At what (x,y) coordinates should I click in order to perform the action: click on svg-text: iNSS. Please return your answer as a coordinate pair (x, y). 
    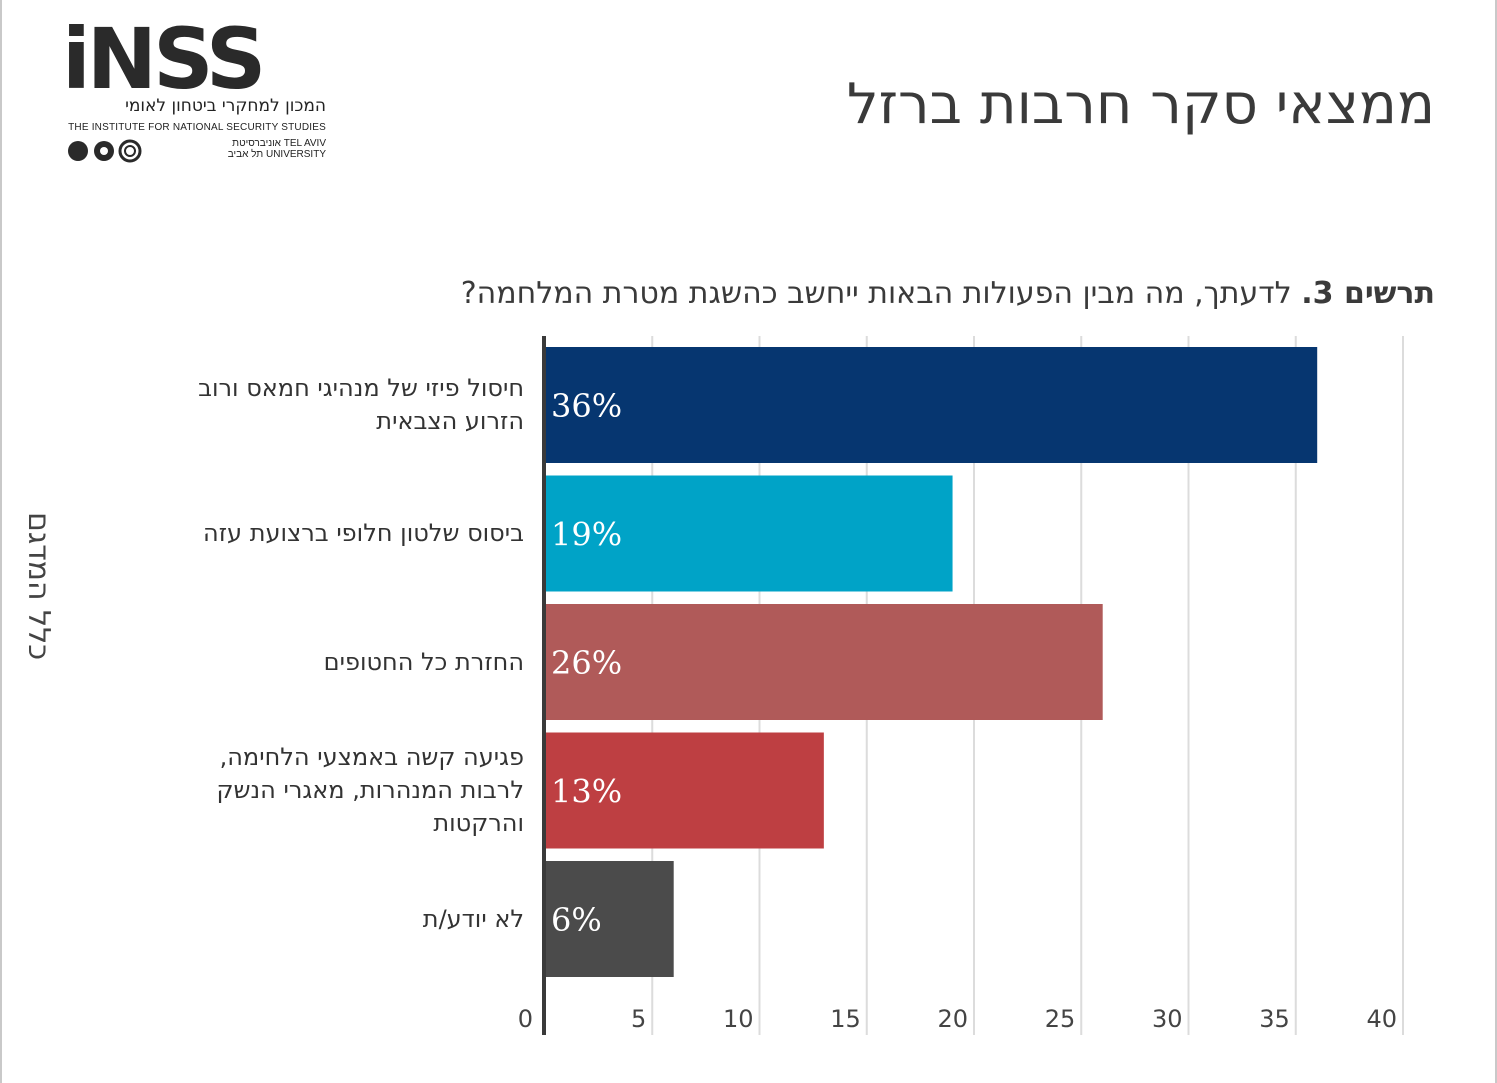
    Looking at the image, I should click on (162, 58).